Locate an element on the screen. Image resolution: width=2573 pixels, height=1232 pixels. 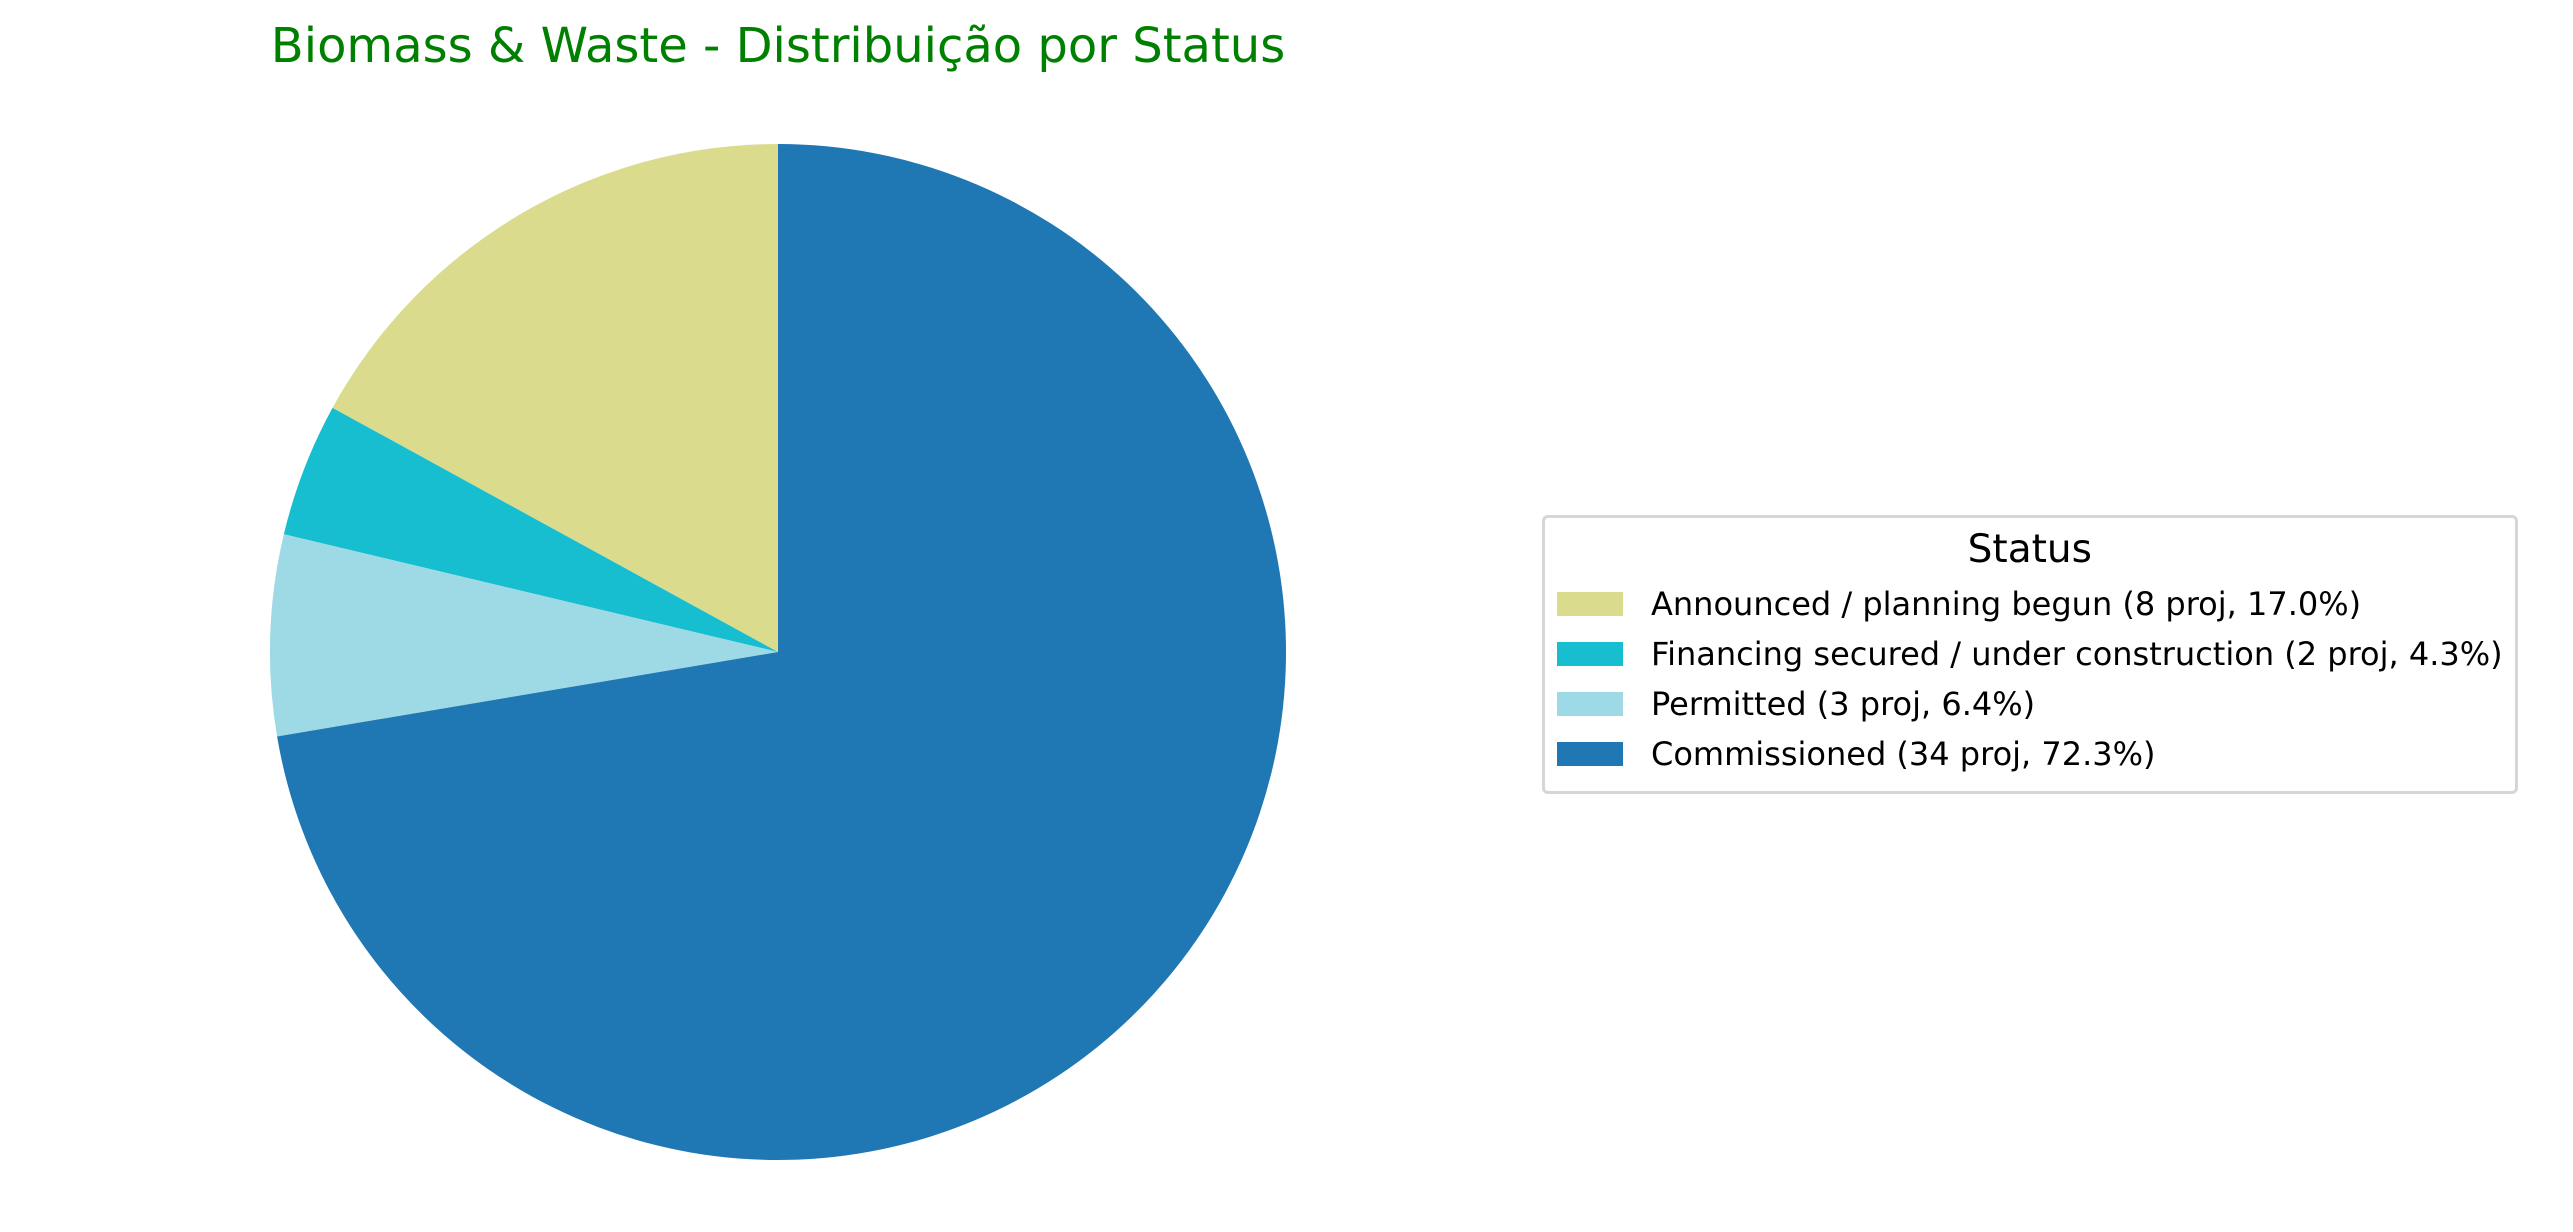
legend-item-3: Commissioned (34 proj, 72.3%) is located at coordinates (2030, 754).